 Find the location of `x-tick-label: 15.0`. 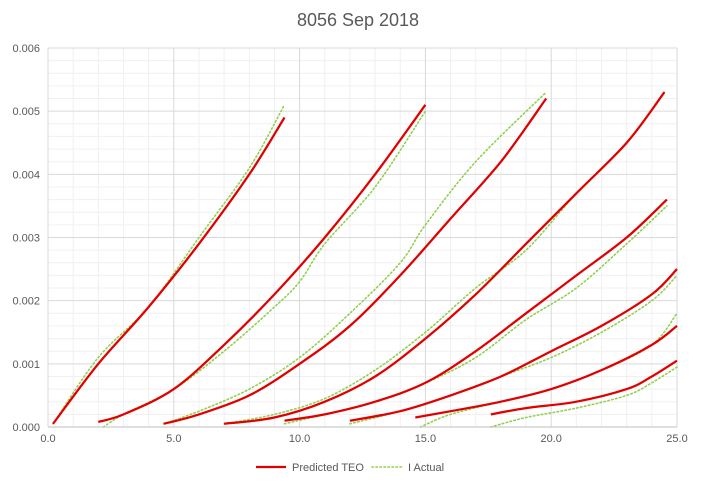

x-tick-label: 15.0 is located at coordinates (425, 439).